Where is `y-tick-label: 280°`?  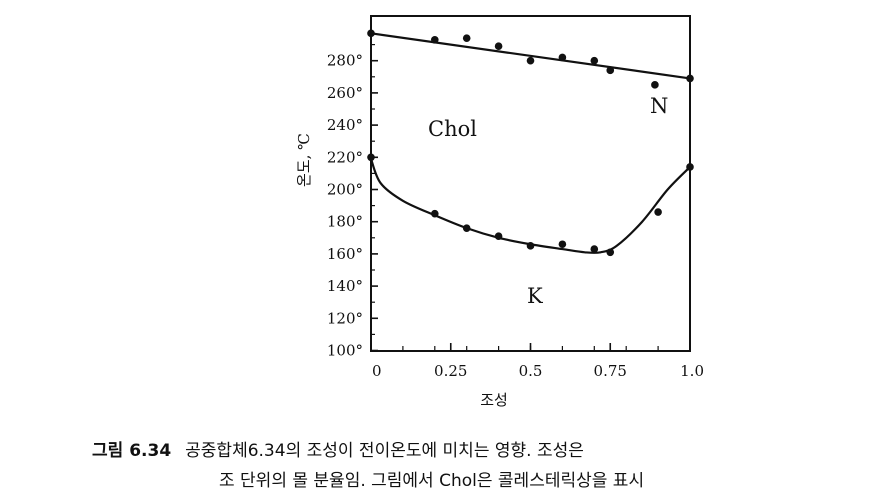 y-tick-label: 280° is located at coordinates (345, 61).